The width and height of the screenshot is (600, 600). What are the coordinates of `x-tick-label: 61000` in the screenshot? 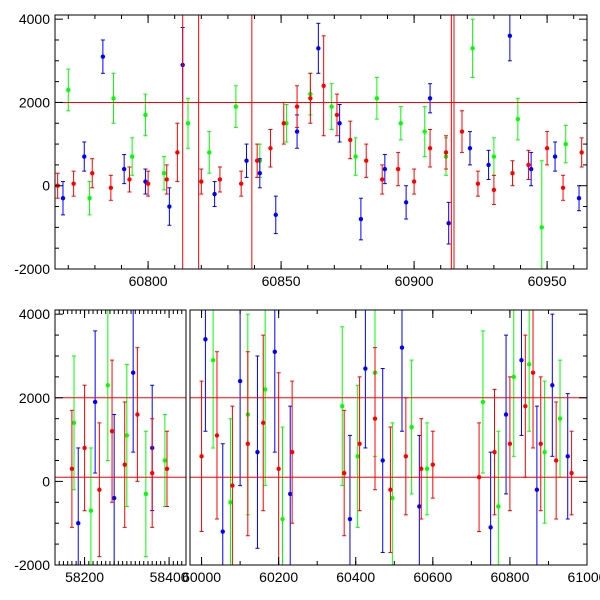 It's located at (584, 577).